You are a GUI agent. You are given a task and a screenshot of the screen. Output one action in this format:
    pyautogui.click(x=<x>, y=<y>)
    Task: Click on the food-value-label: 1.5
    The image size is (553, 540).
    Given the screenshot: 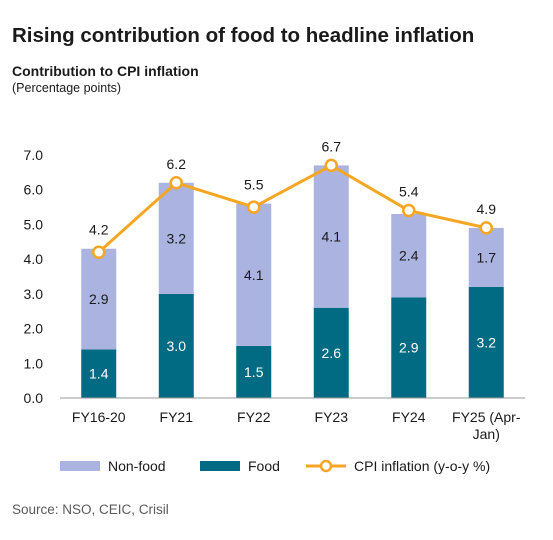 What is the action you would take?
    pyautogui.click(x=254, y=372)
    